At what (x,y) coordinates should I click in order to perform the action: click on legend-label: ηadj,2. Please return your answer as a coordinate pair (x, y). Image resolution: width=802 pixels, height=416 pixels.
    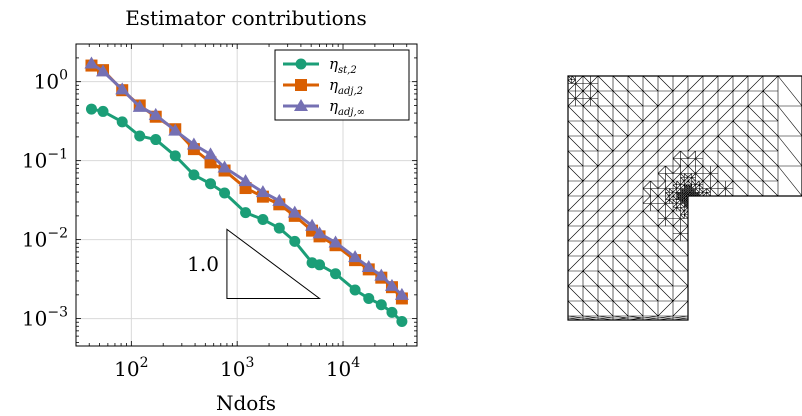
    Looking at the image, I should click on (346, 86).